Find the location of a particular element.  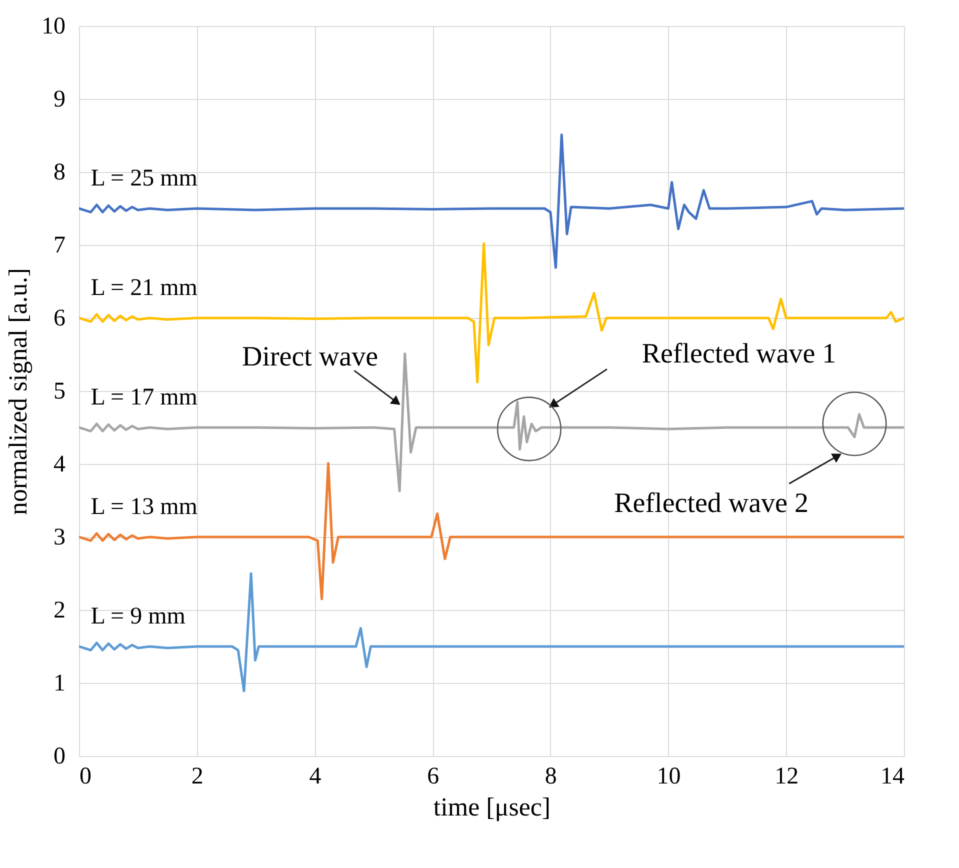

x-tick-label: 8 is located at coordinates (550, 777).